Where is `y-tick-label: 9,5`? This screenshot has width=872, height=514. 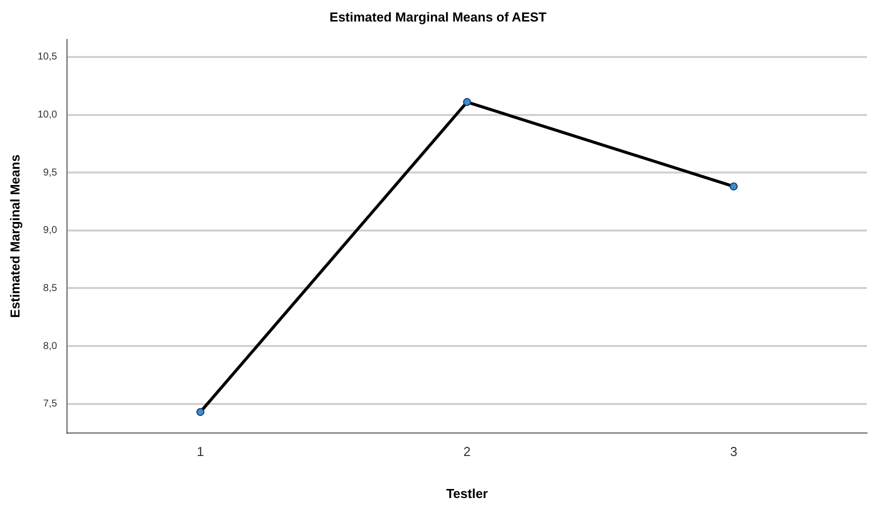 y-tick-label: 9,5 is located at coordinates (50, 172).